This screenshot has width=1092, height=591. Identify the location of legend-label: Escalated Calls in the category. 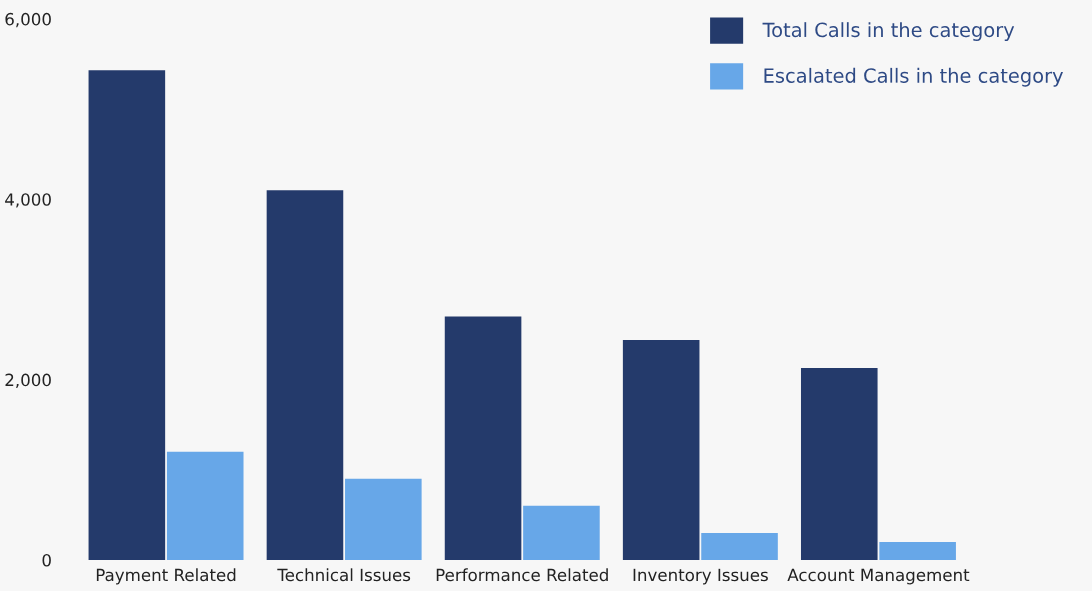
(913, 77).